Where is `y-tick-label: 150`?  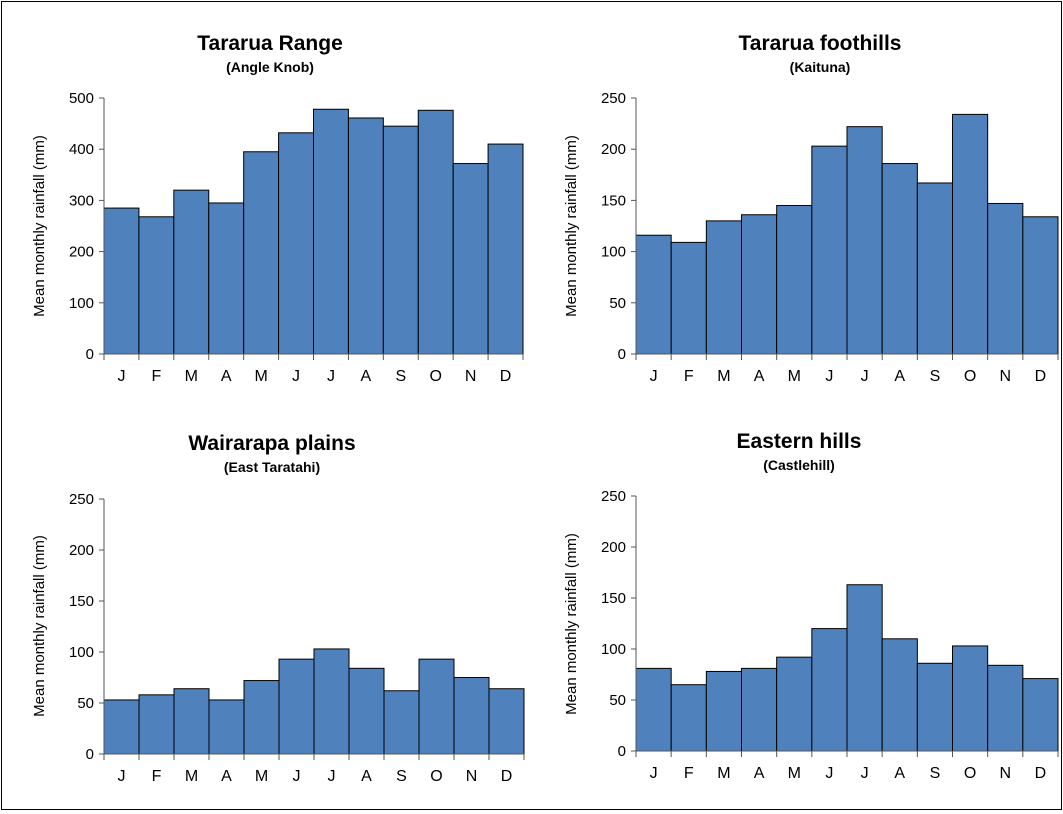 y-tick-label: 150 is located at coordinates (613, 200).